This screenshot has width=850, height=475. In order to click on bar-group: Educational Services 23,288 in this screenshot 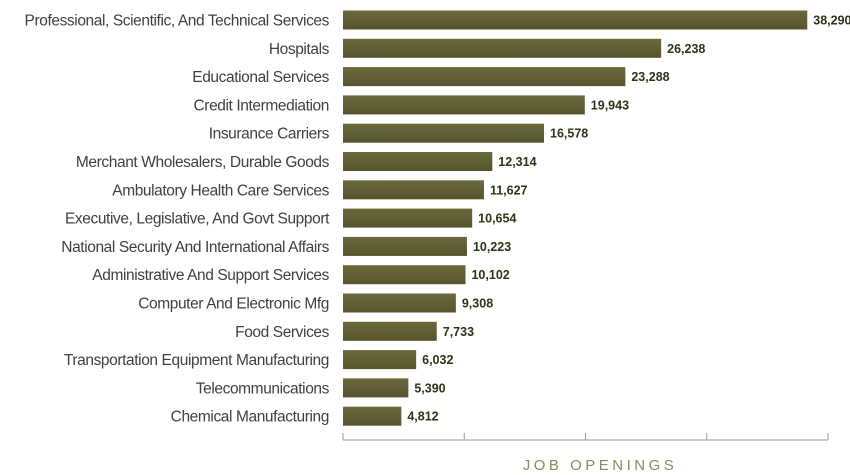, I will do `click(431, 77)`.